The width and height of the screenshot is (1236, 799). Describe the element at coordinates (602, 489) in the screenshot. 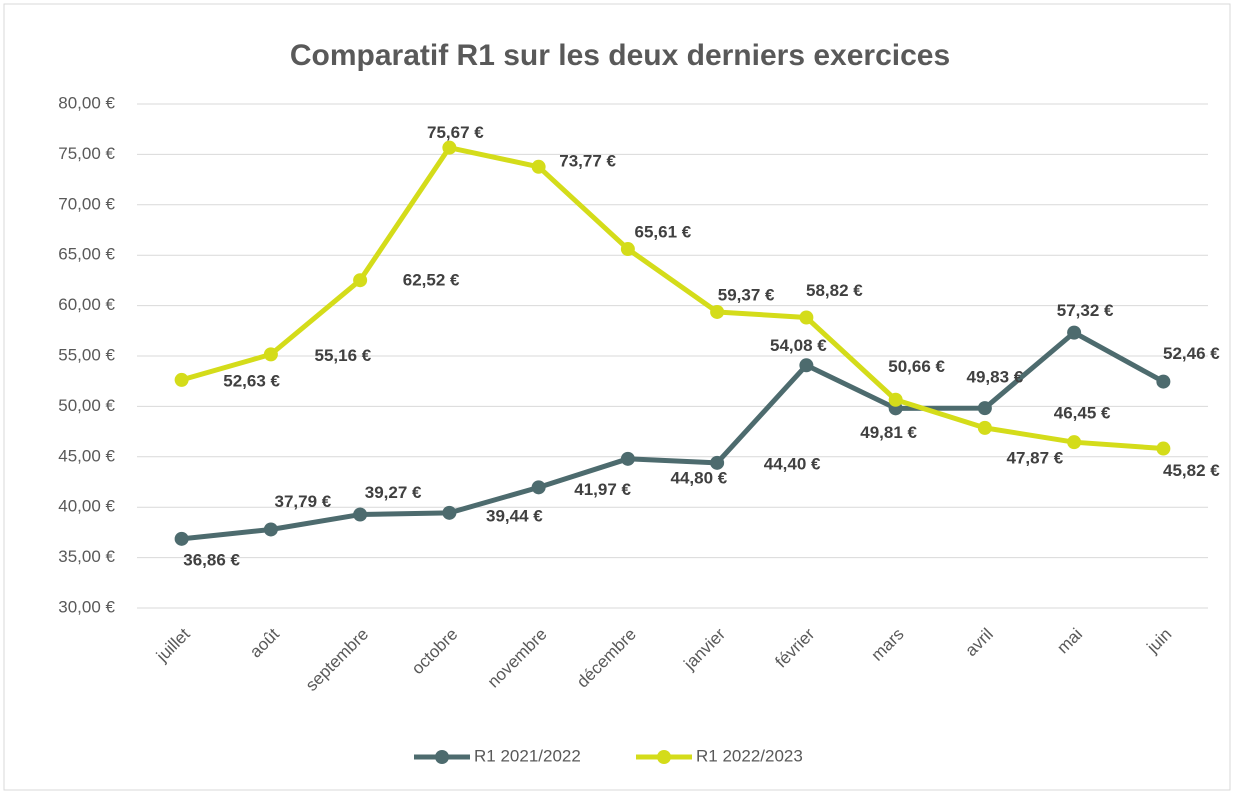

I see `data-label: 41,97 €` at that location.